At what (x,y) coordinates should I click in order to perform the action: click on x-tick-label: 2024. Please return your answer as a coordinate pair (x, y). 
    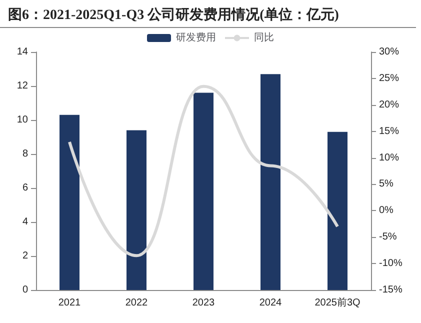
    Looking at the image, I should click on (270, 303).